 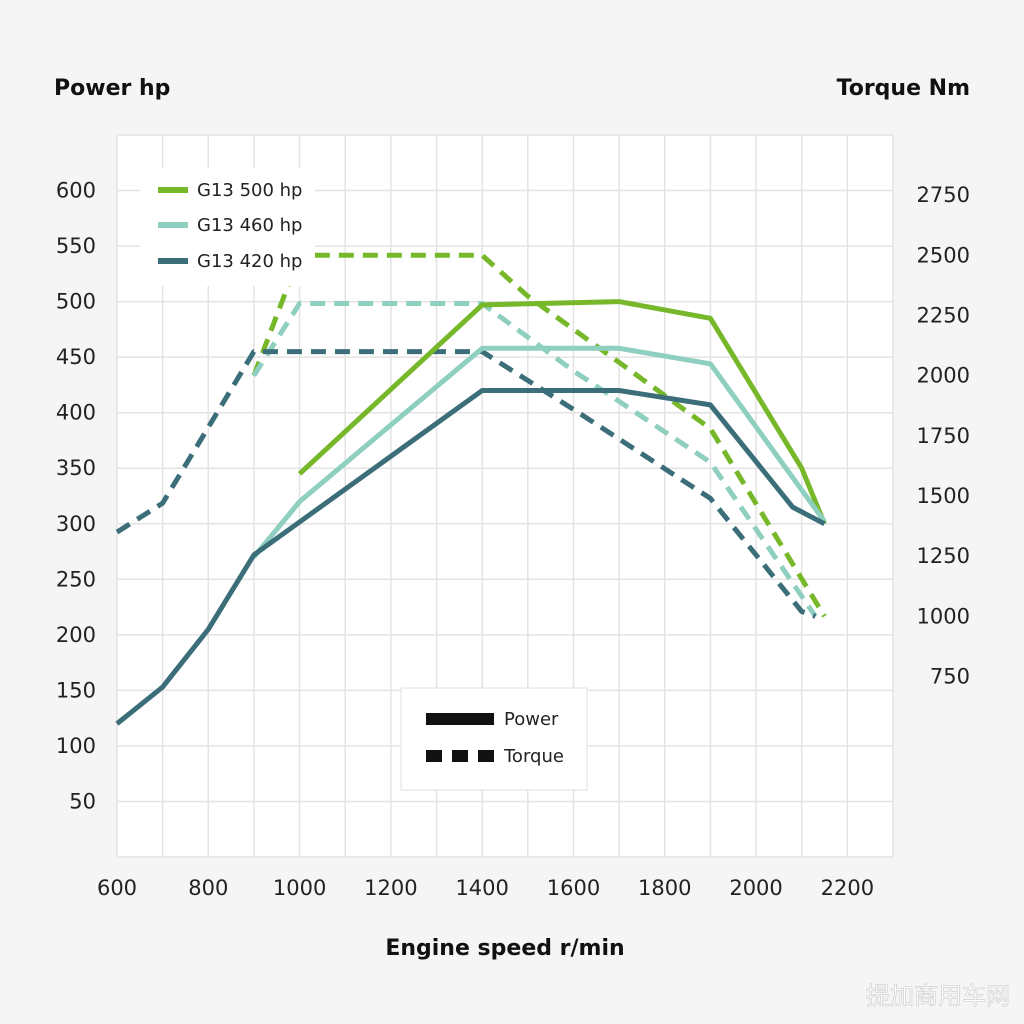 I want to click on right-tick-label: 2750, so click(x=943, y=195).